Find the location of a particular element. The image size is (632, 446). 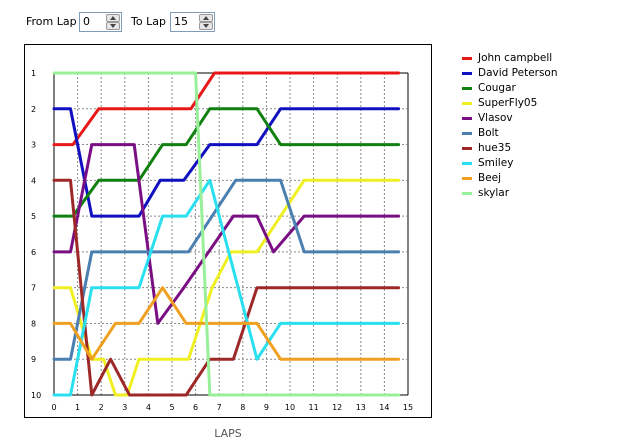

x-tick-label: 14 is located at coordinates (384, 407).